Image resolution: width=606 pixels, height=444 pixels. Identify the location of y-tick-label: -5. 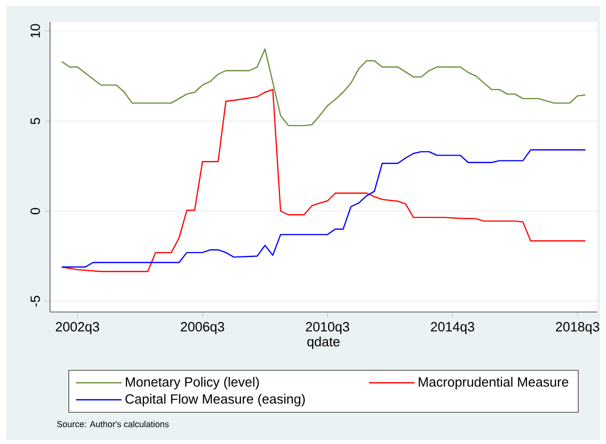
(35, 301).